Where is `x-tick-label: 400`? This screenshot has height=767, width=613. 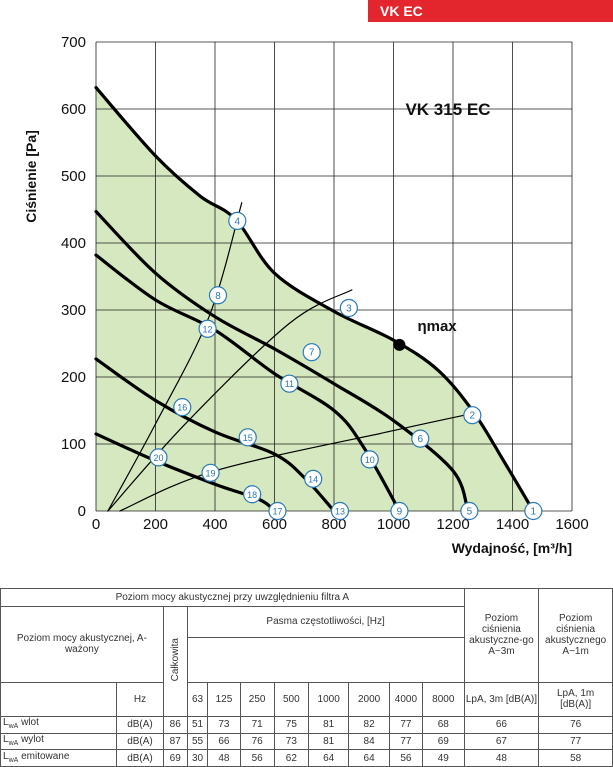
x-tick-label: 400 is located at coordinates (214, 524).